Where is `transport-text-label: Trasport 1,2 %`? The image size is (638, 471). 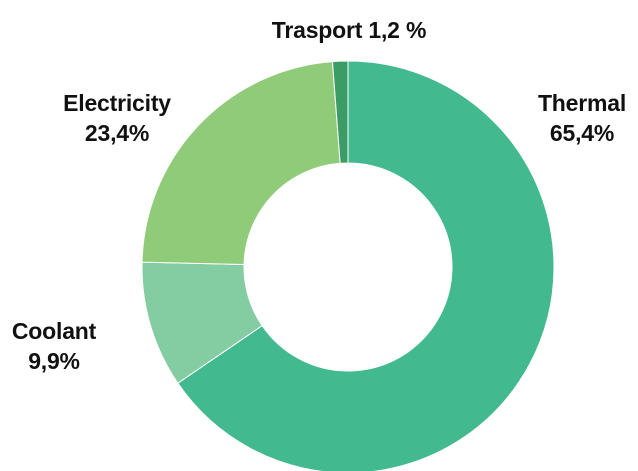 transport-text-label: Trasport 1,2 % is located at coordinates (349, 30).